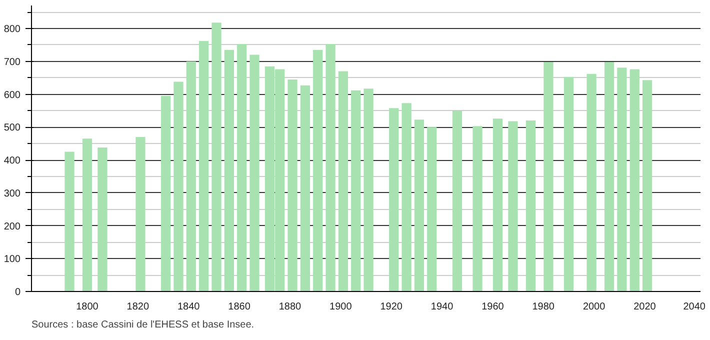 Image resolution: width=710 pixels, height=340 pixels. Describe the element at coordinates (12, 194) in the screenshot. I see `y-tick-label: 300` at that location.